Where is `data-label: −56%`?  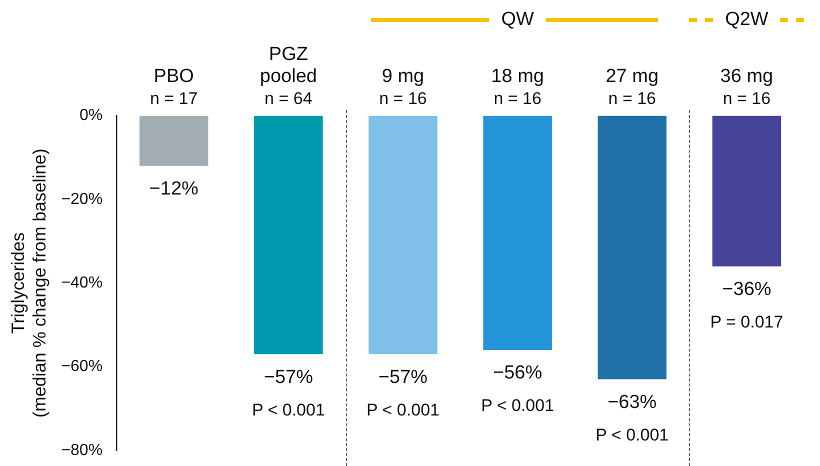
data-label: −56% is located at coordinates (517, 373).